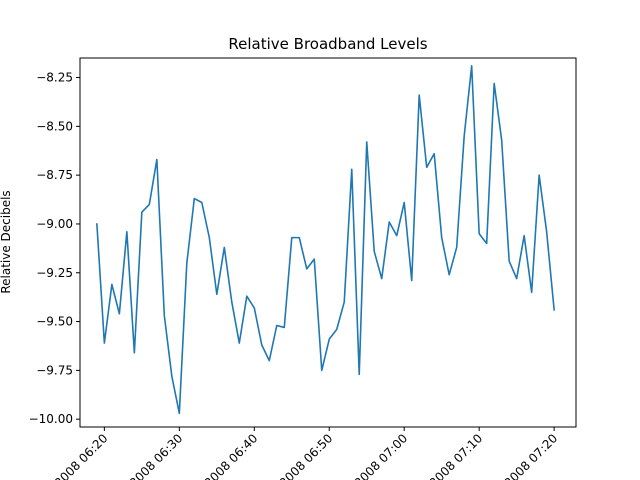 Image resolution: width=640 pixels, height=480 pixels. Describe the element at coordinates (54, 224) in the screenshot. I see `y-tick-label: −9.00` at that location.